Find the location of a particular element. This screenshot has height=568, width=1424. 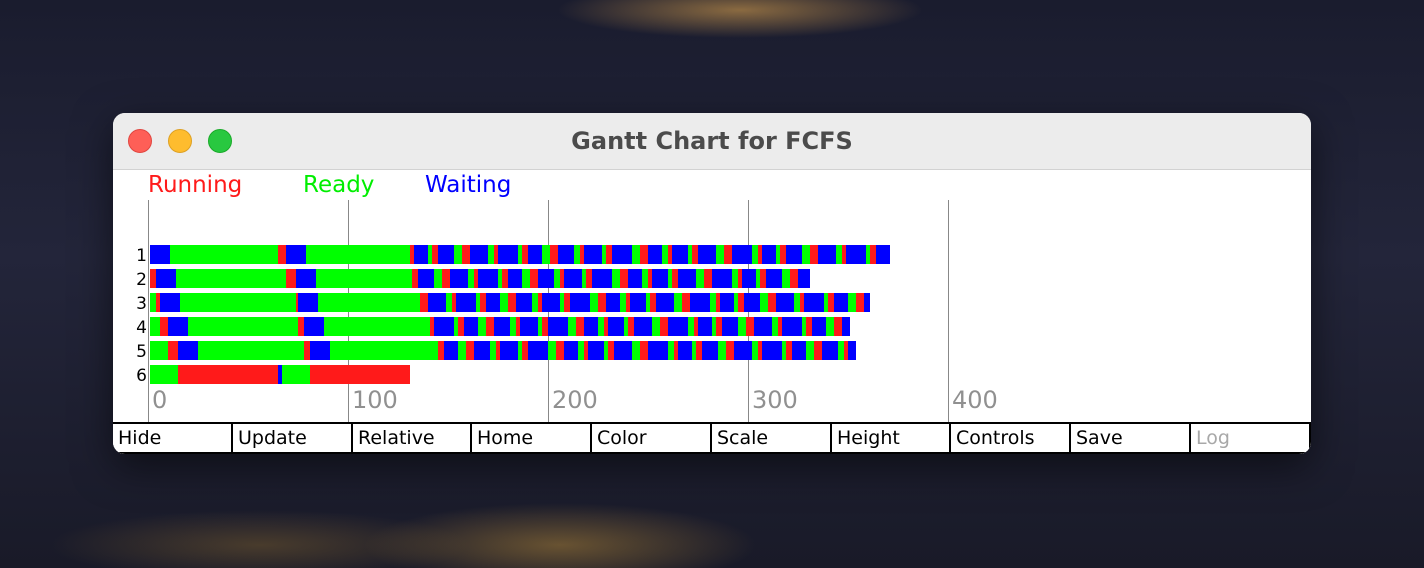

process-label: 5 is located at coordinates (141, 352).